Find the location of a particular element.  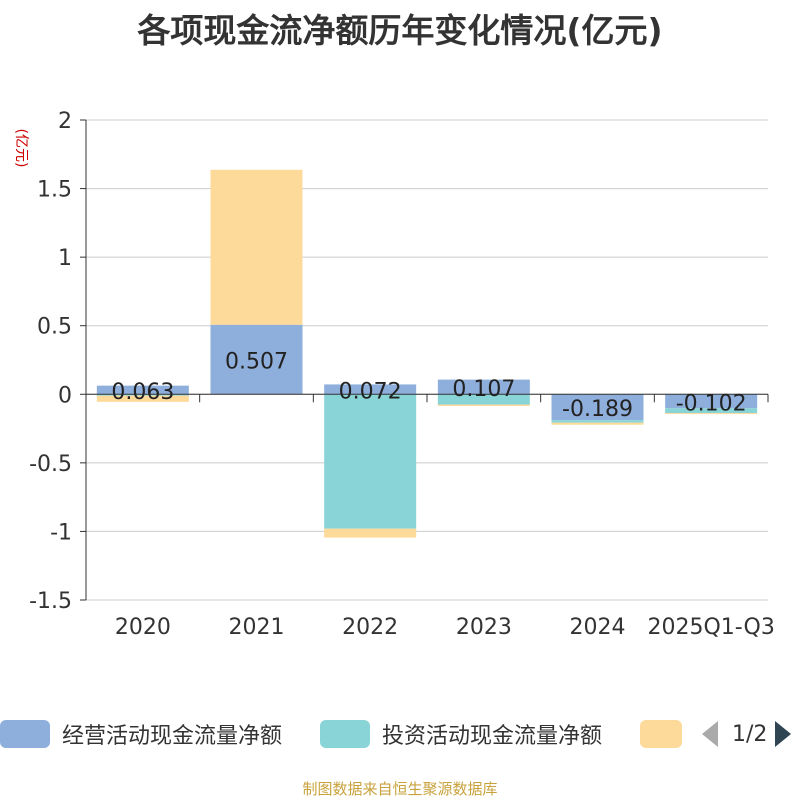

y-tick-label: 2 is located at coordinates (65, 121).